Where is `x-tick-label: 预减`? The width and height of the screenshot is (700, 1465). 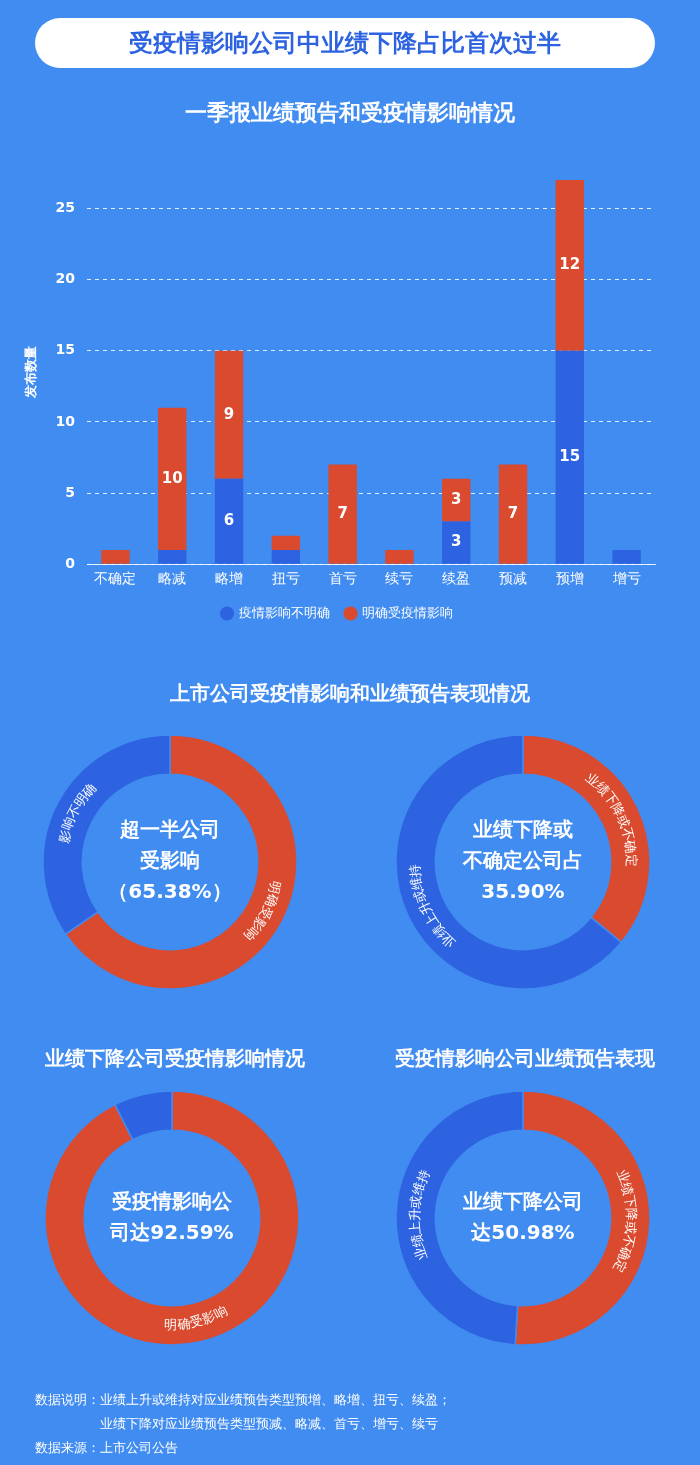
x-tick-label: 预减 is located at coordinates (513, 578).